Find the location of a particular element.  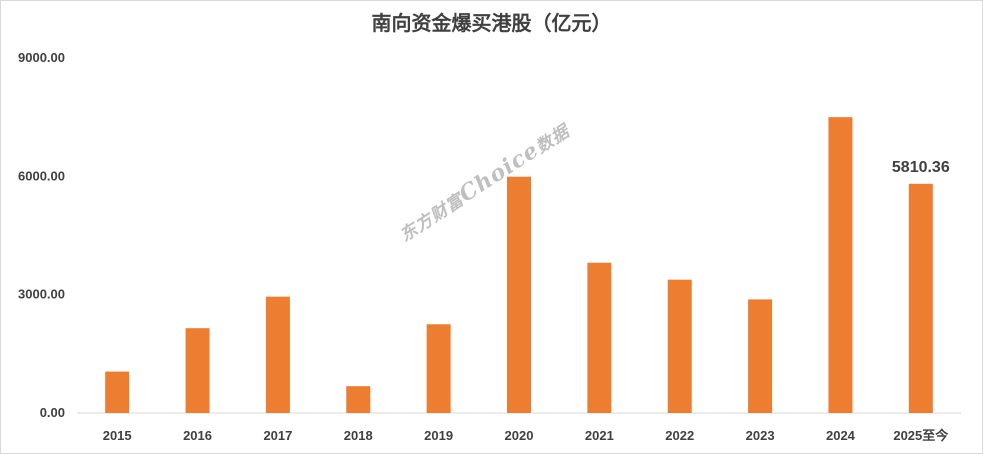

x-tick-label: 2015 is located at coordinates (117, 435).